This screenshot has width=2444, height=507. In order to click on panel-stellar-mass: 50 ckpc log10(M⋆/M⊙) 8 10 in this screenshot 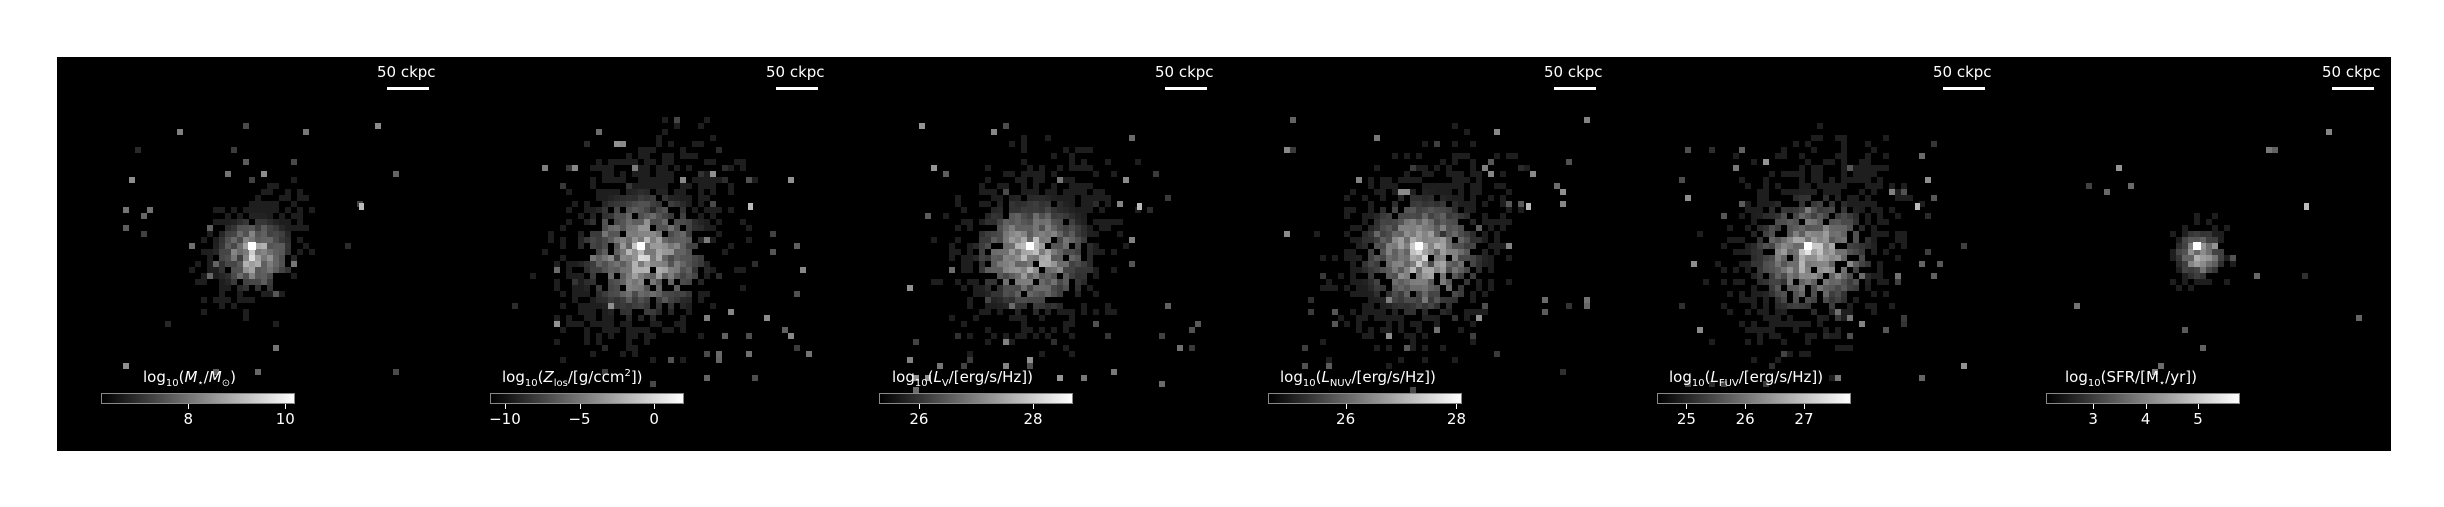, I will do `click(251, 254)`.